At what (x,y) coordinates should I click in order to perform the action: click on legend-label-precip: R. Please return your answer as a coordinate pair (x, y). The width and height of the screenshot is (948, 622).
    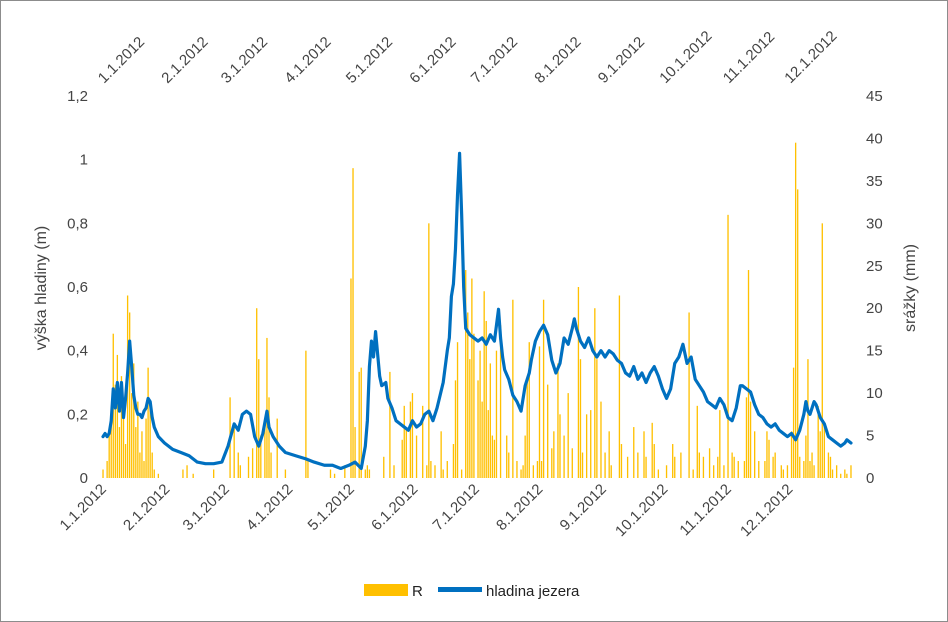
    Looking at the image, I should click on (417, 591).